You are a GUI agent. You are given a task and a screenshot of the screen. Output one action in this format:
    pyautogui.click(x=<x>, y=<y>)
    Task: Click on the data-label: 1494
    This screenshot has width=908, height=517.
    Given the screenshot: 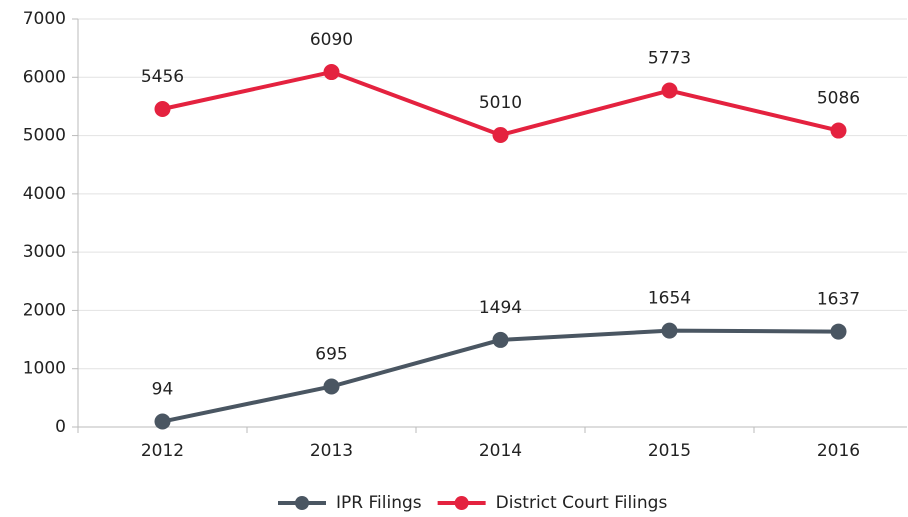 What is the action you would take?
    pyautogui.click(x=500, y=308)
    